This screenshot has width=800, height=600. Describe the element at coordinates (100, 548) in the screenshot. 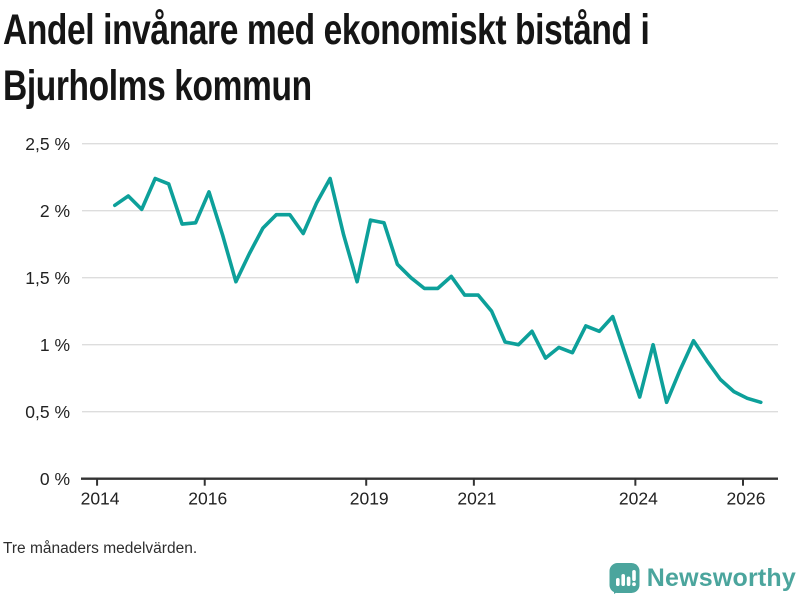

I see `chart-footnote: Tre månaders medelvärden.` at that location.